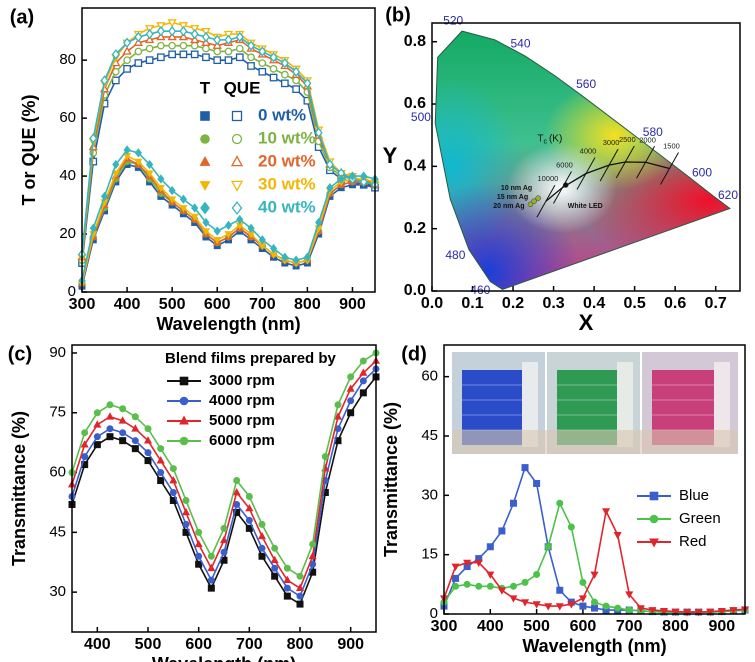 The image size is (755, 662). Describe the element at coordinates (625, 162) in the screenshot. I see `isotherm` at that location.